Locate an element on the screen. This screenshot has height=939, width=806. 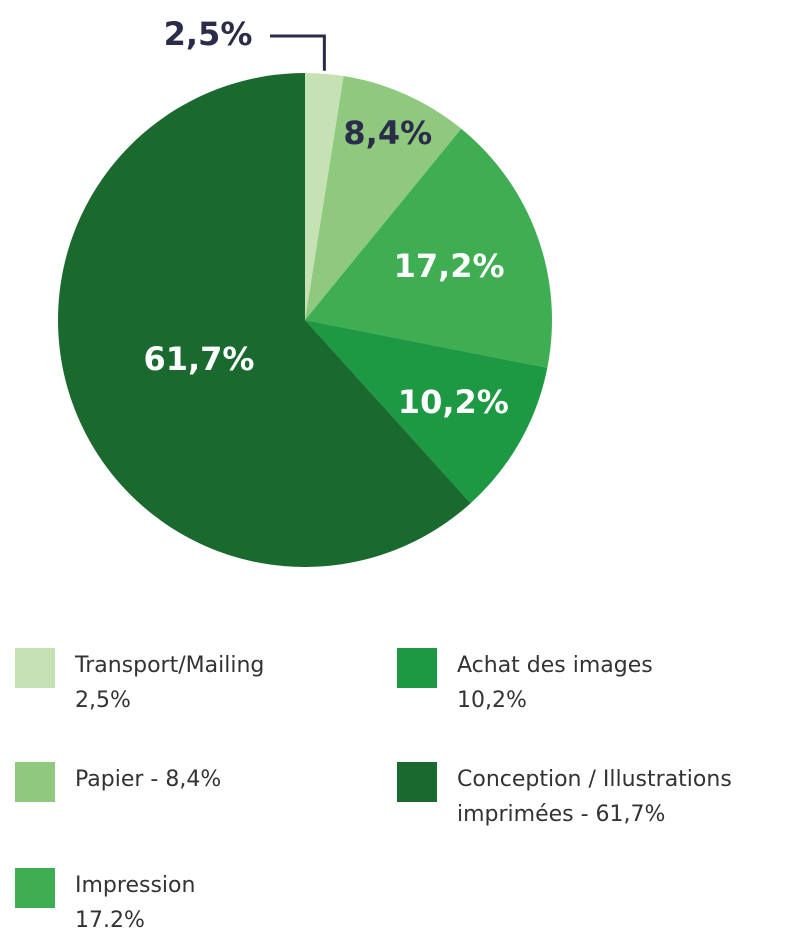
legend-text: Achat des images is located at coordinates (555, 665).